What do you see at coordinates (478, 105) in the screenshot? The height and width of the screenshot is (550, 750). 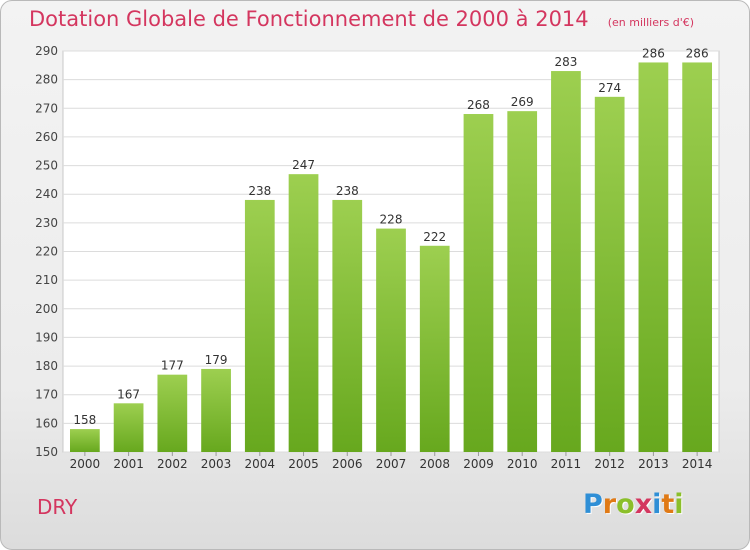 I see `data-label: 268` at bounding box center [478, 105].